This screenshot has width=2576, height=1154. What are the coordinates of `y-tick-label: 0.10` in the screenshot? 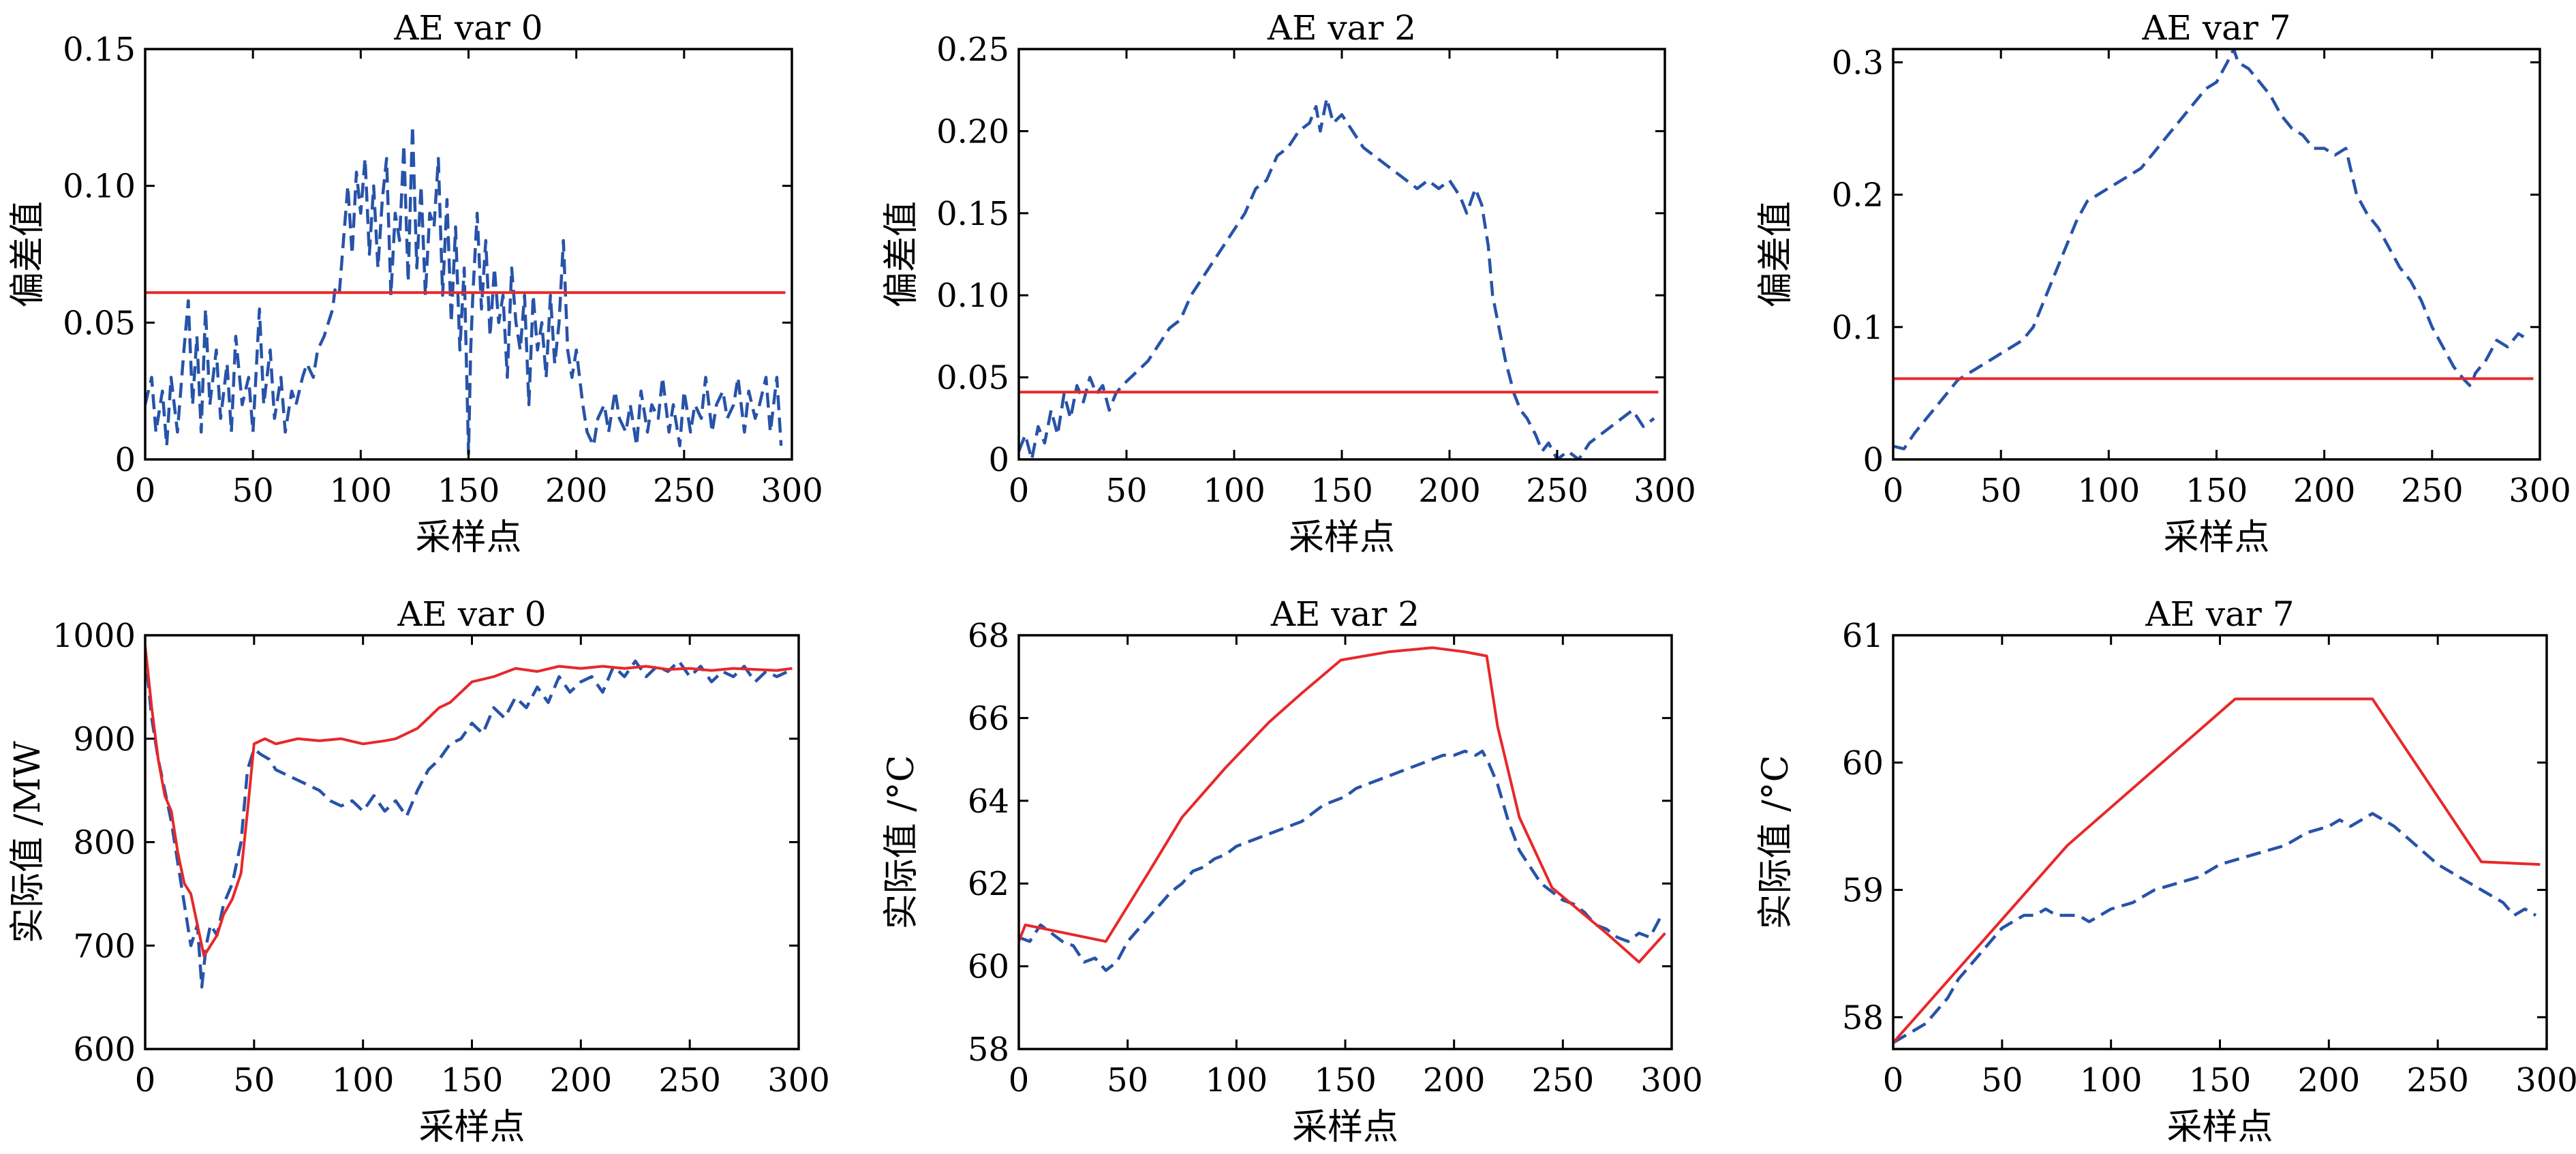 It's located at (100, 187).